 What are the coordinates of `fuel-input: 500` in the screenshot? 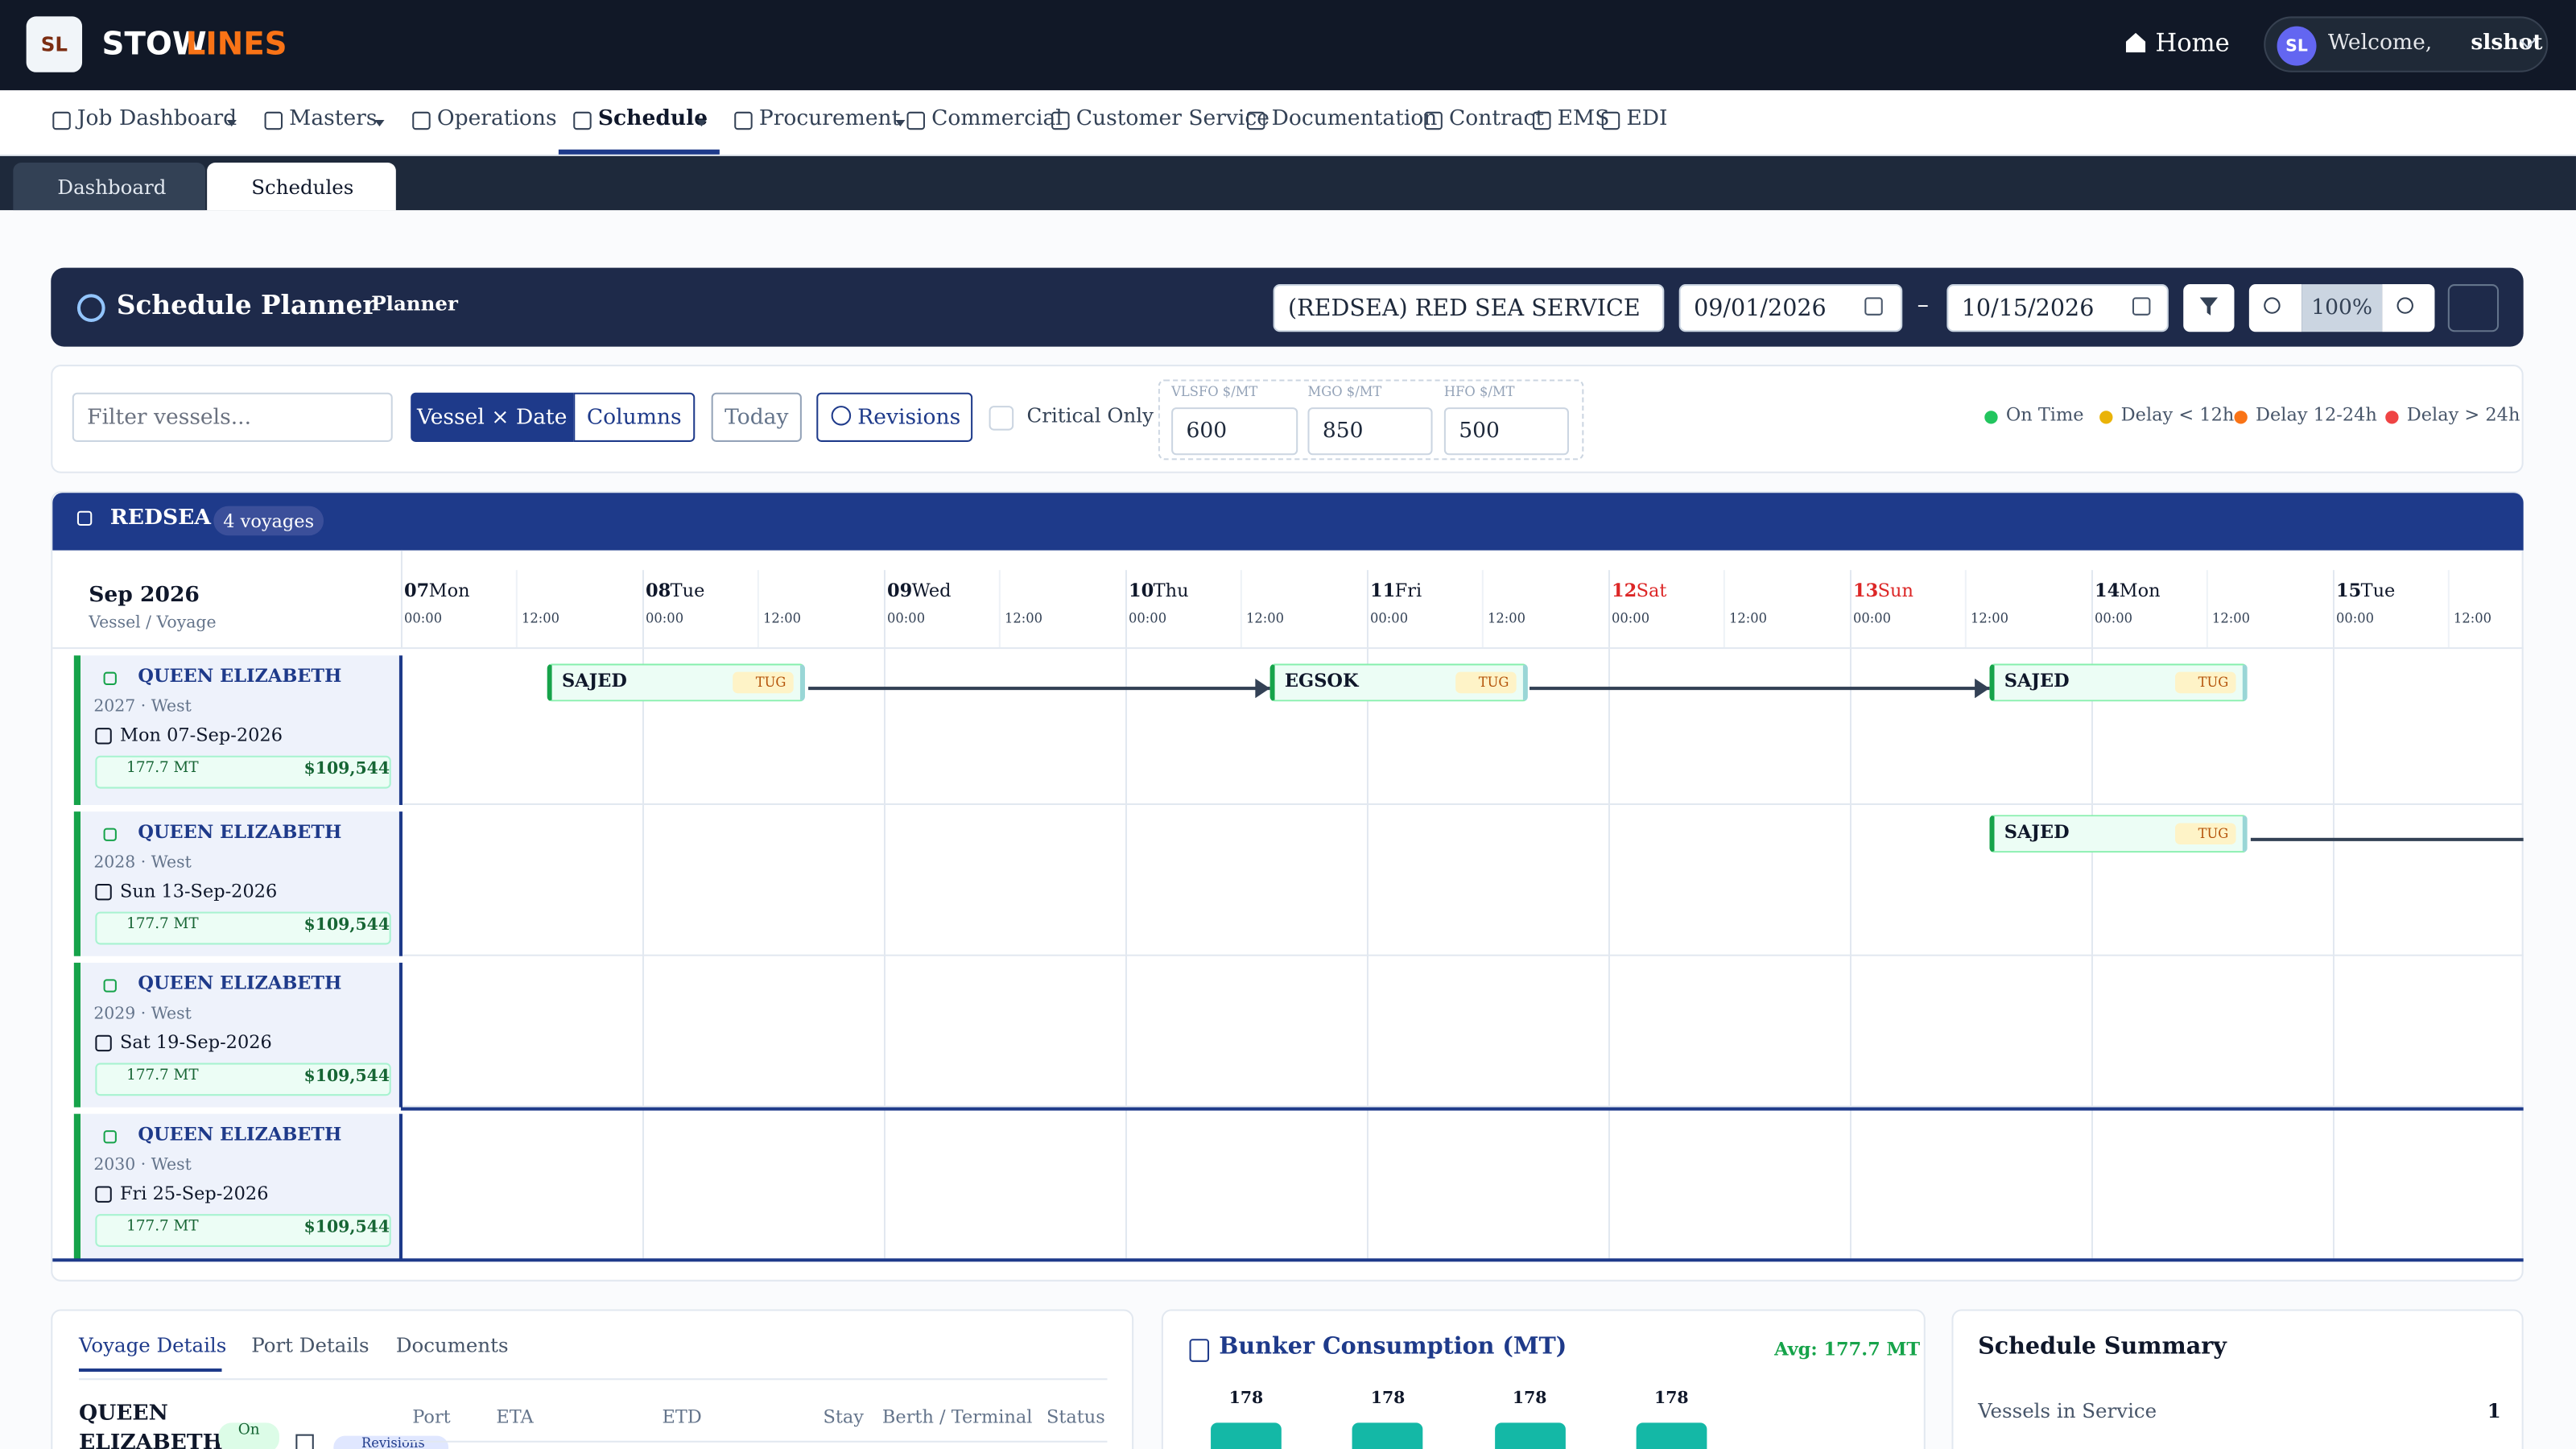 It's located at (1506, 431).